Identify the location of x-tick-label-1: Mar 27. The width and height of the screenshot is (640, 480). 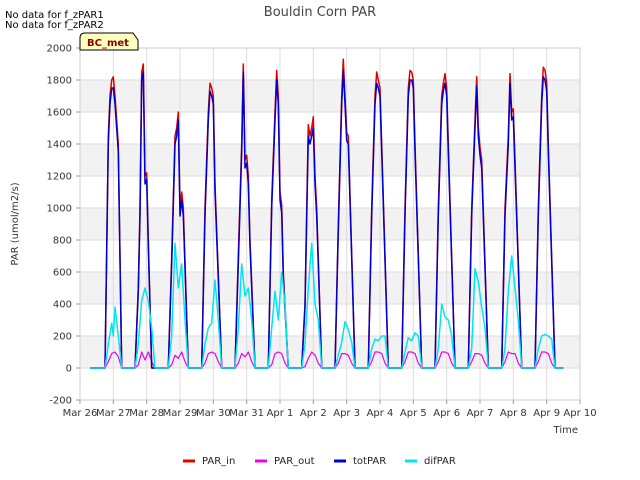
(113, 413).